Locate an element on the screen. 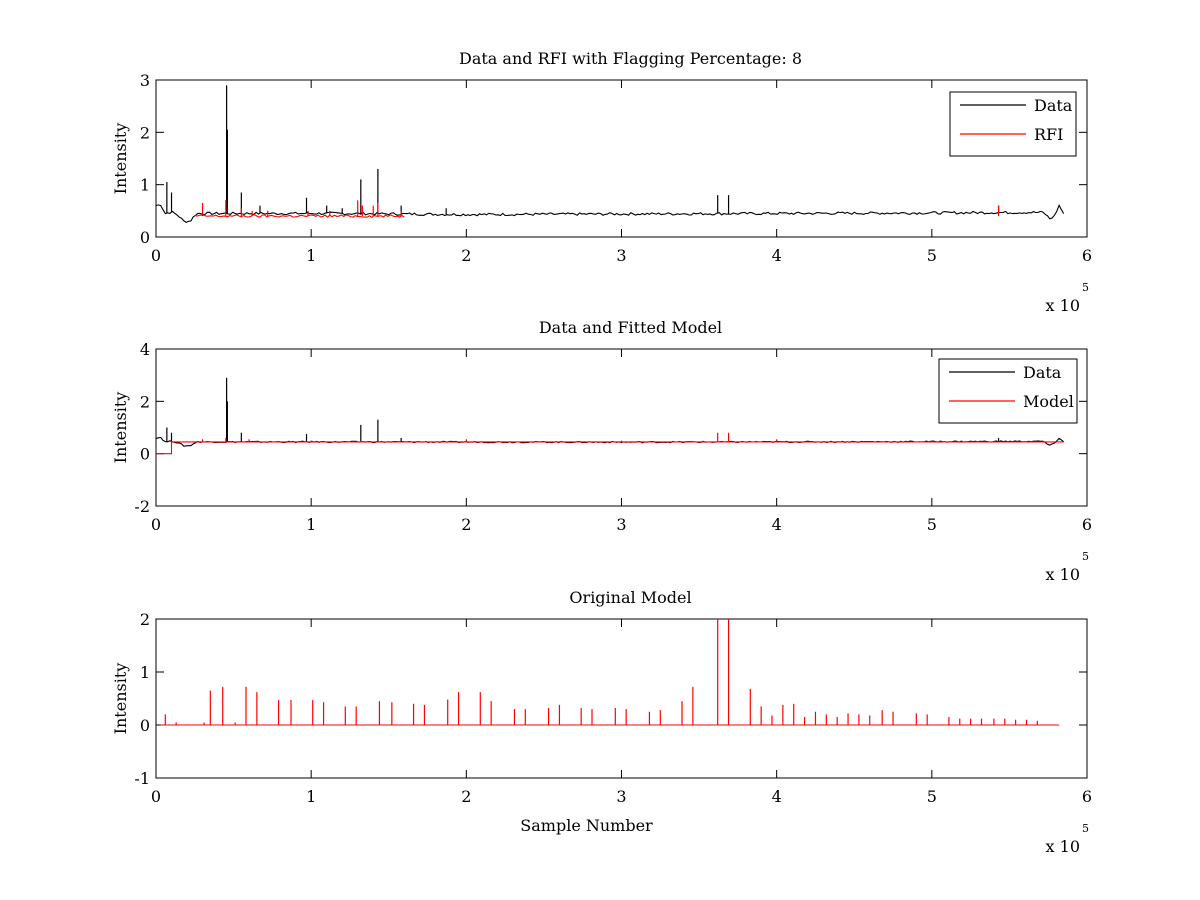 Image resolution: width=1200 pixels, height=900 pixels. legend: Data Model is located at coordinates (1008, 391).